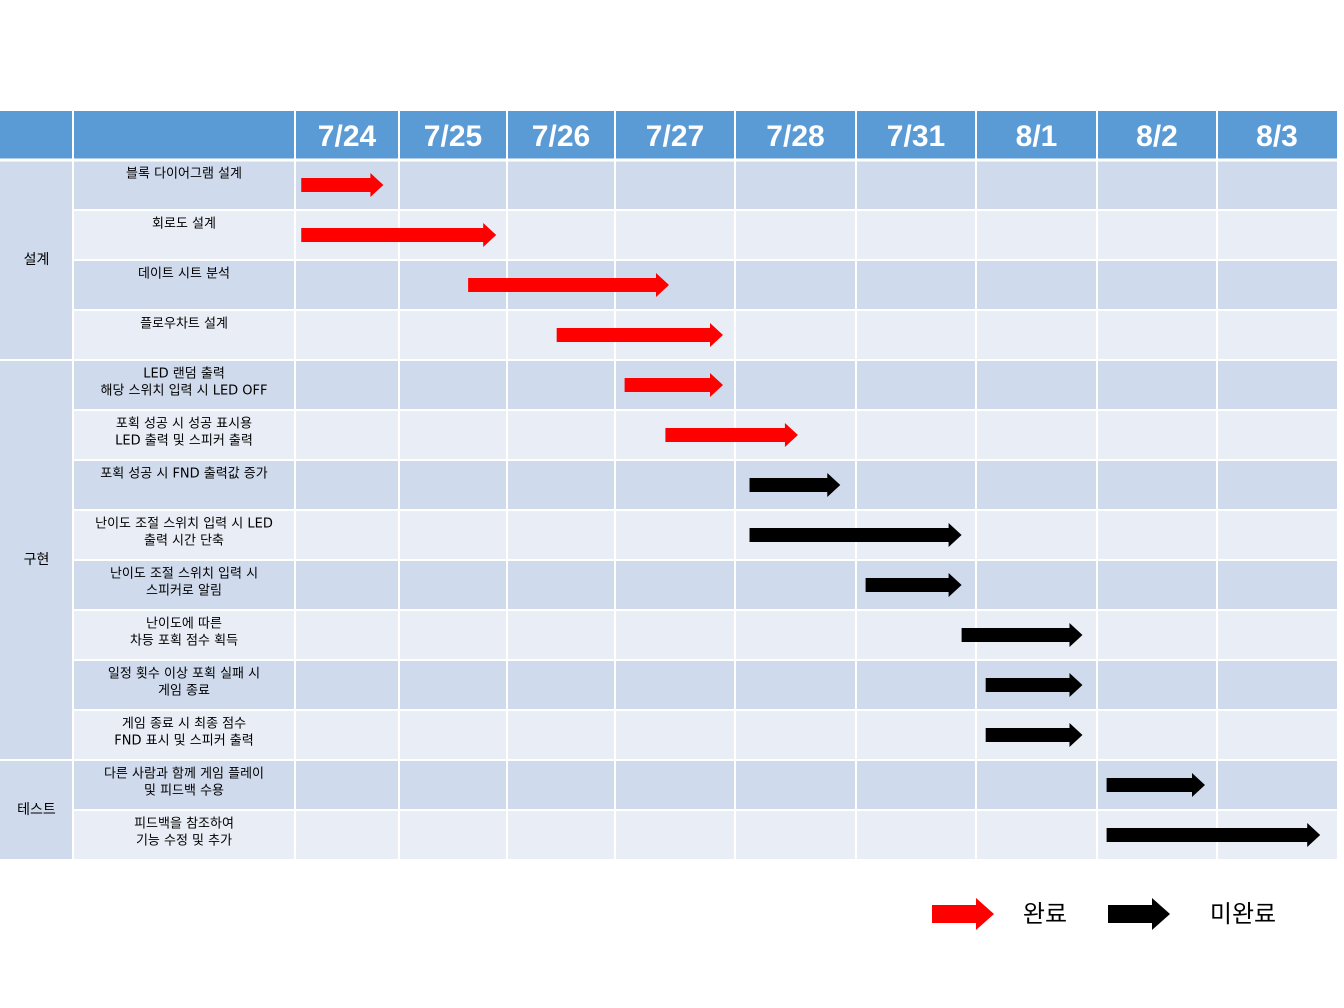 This screenshot has width=1344, height=1008. I want to click on category-label: 설계, so click(37, 260).